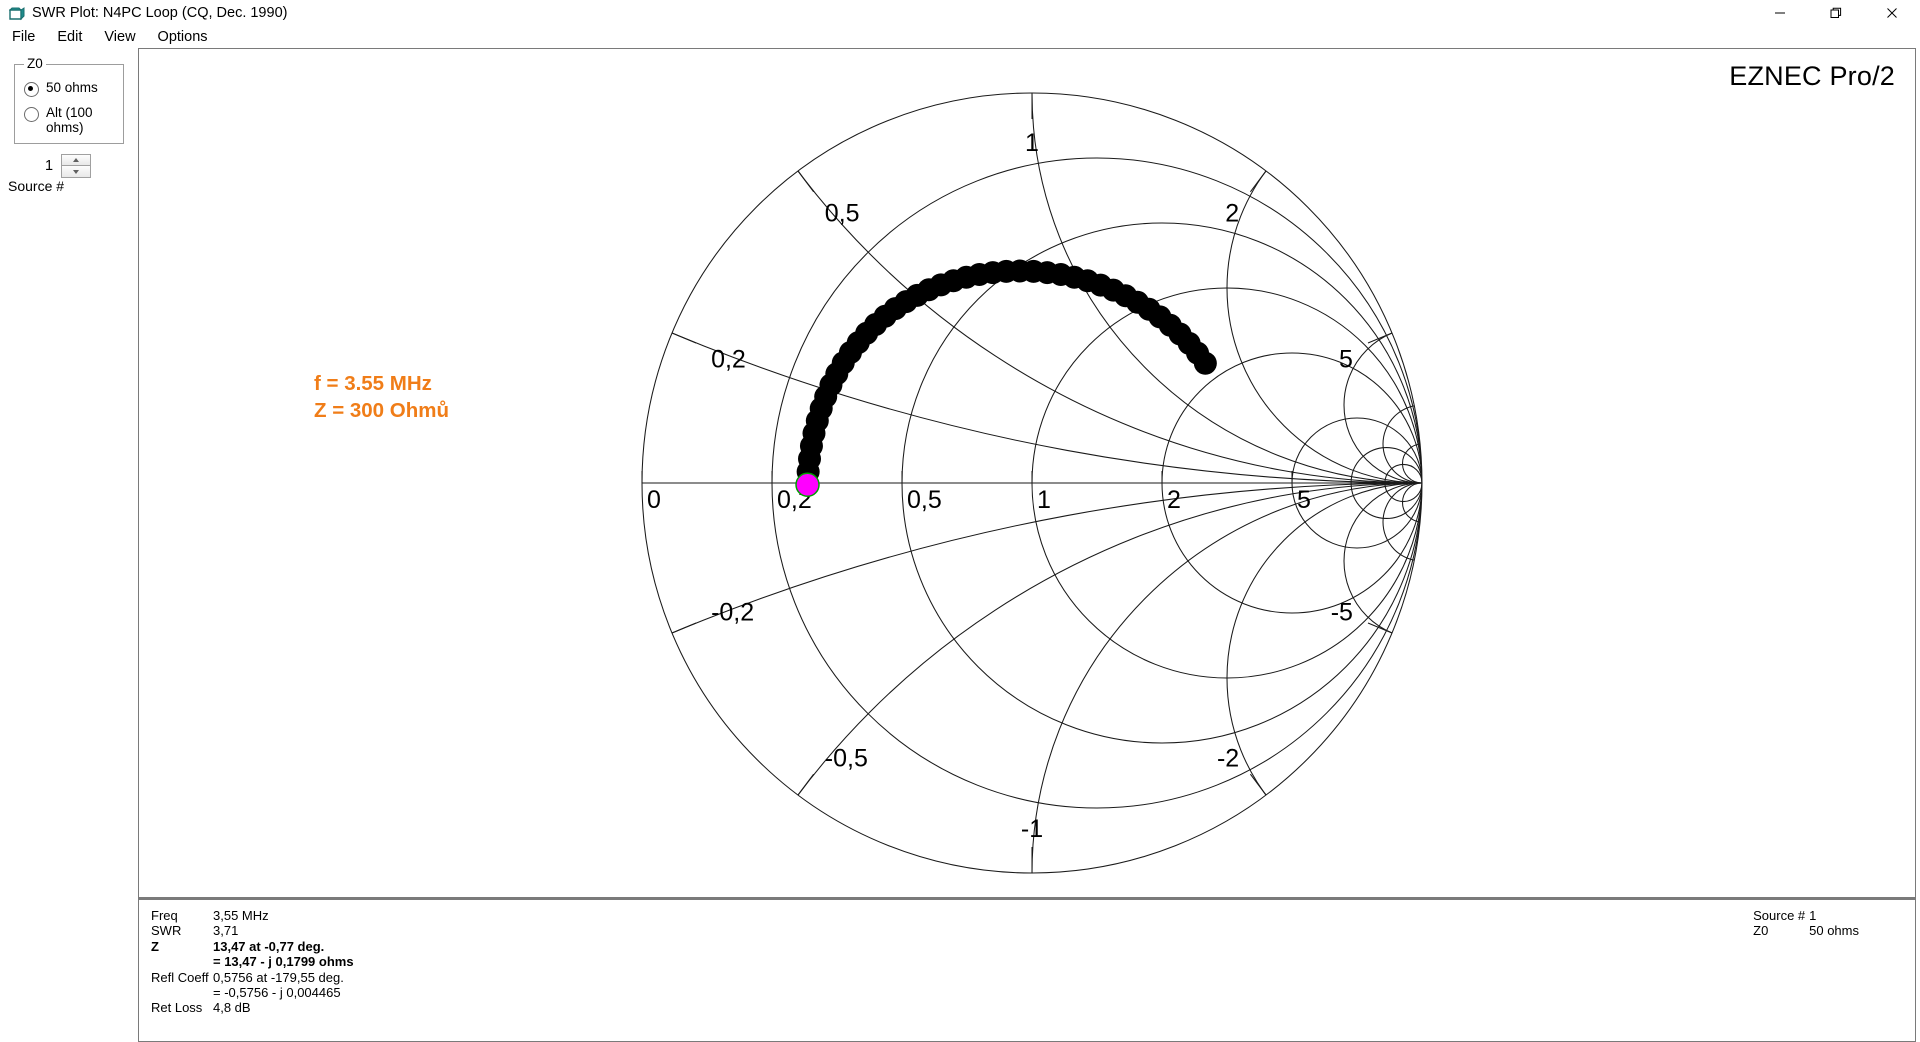 Image resolution: width=1920 pixels, height=1042 pixels. What do you see at coordinates (69, 120) in the screenshot?
I see `radio-z0-alt-label: Alt (100 ohms)` at bounding box center [69, 120].